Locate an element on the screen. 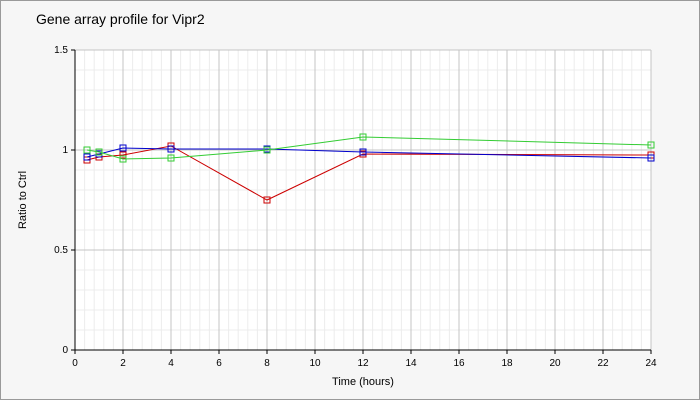  chart-title: Gene array profile for Vipr2 is located at coordinates (120, 19).